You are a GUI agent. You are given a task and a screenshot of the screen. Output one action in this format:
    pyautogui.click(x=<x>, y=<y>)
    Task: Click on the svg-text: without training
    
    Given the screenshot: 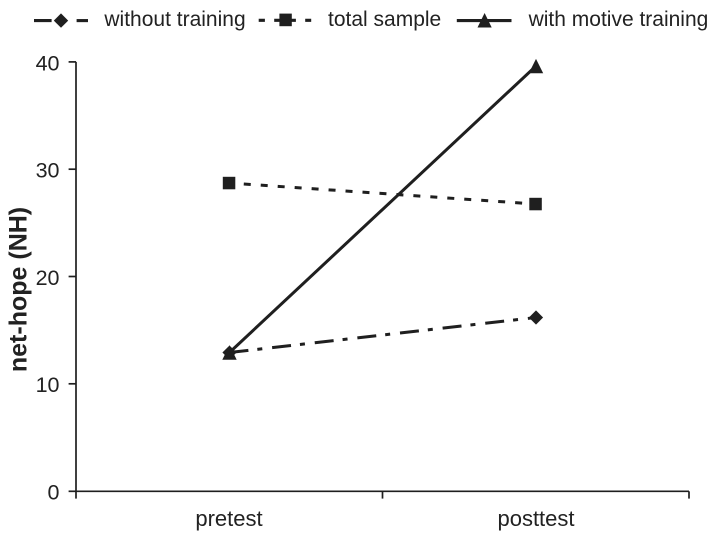 What is the action you would take?
    pyautogui.click(x=174, y=19)
    